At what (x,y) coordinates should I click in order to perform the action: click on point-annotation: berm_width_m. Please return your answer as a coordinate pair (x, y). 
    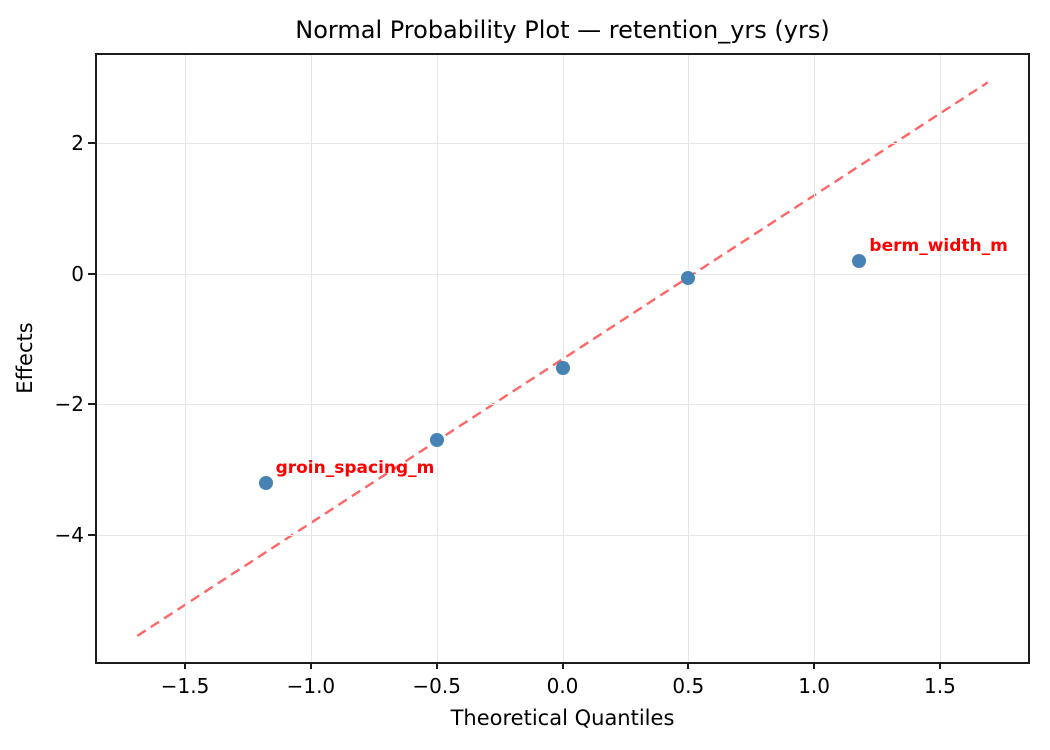
    Looking at the image, I should click on (938, 245).